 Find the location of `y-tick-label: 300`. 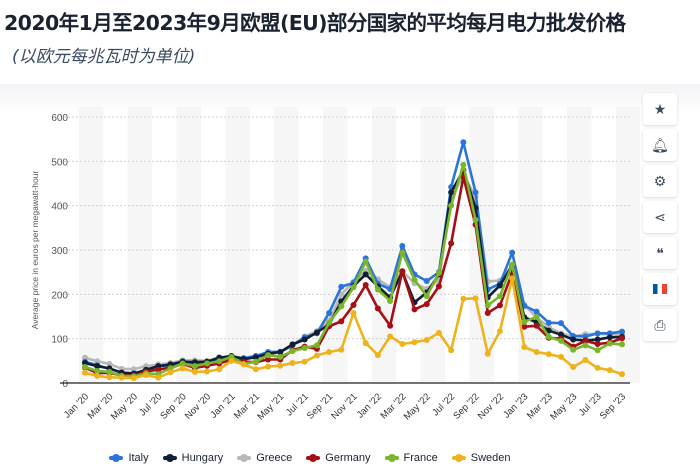

y-tick-label: 300 is located at coordinates (59, 251).